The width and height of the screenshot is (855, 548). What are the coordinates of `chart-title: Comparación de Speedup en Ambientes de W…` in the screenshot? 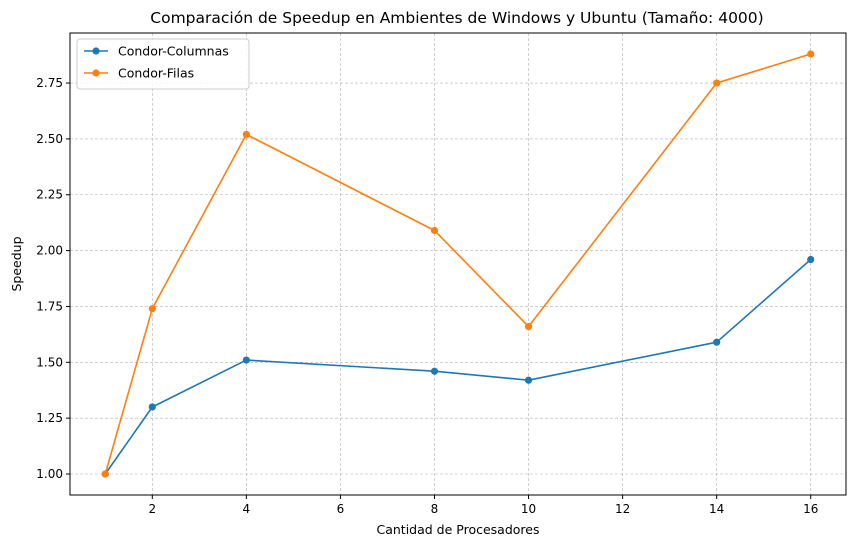 It's located at (456, 18).